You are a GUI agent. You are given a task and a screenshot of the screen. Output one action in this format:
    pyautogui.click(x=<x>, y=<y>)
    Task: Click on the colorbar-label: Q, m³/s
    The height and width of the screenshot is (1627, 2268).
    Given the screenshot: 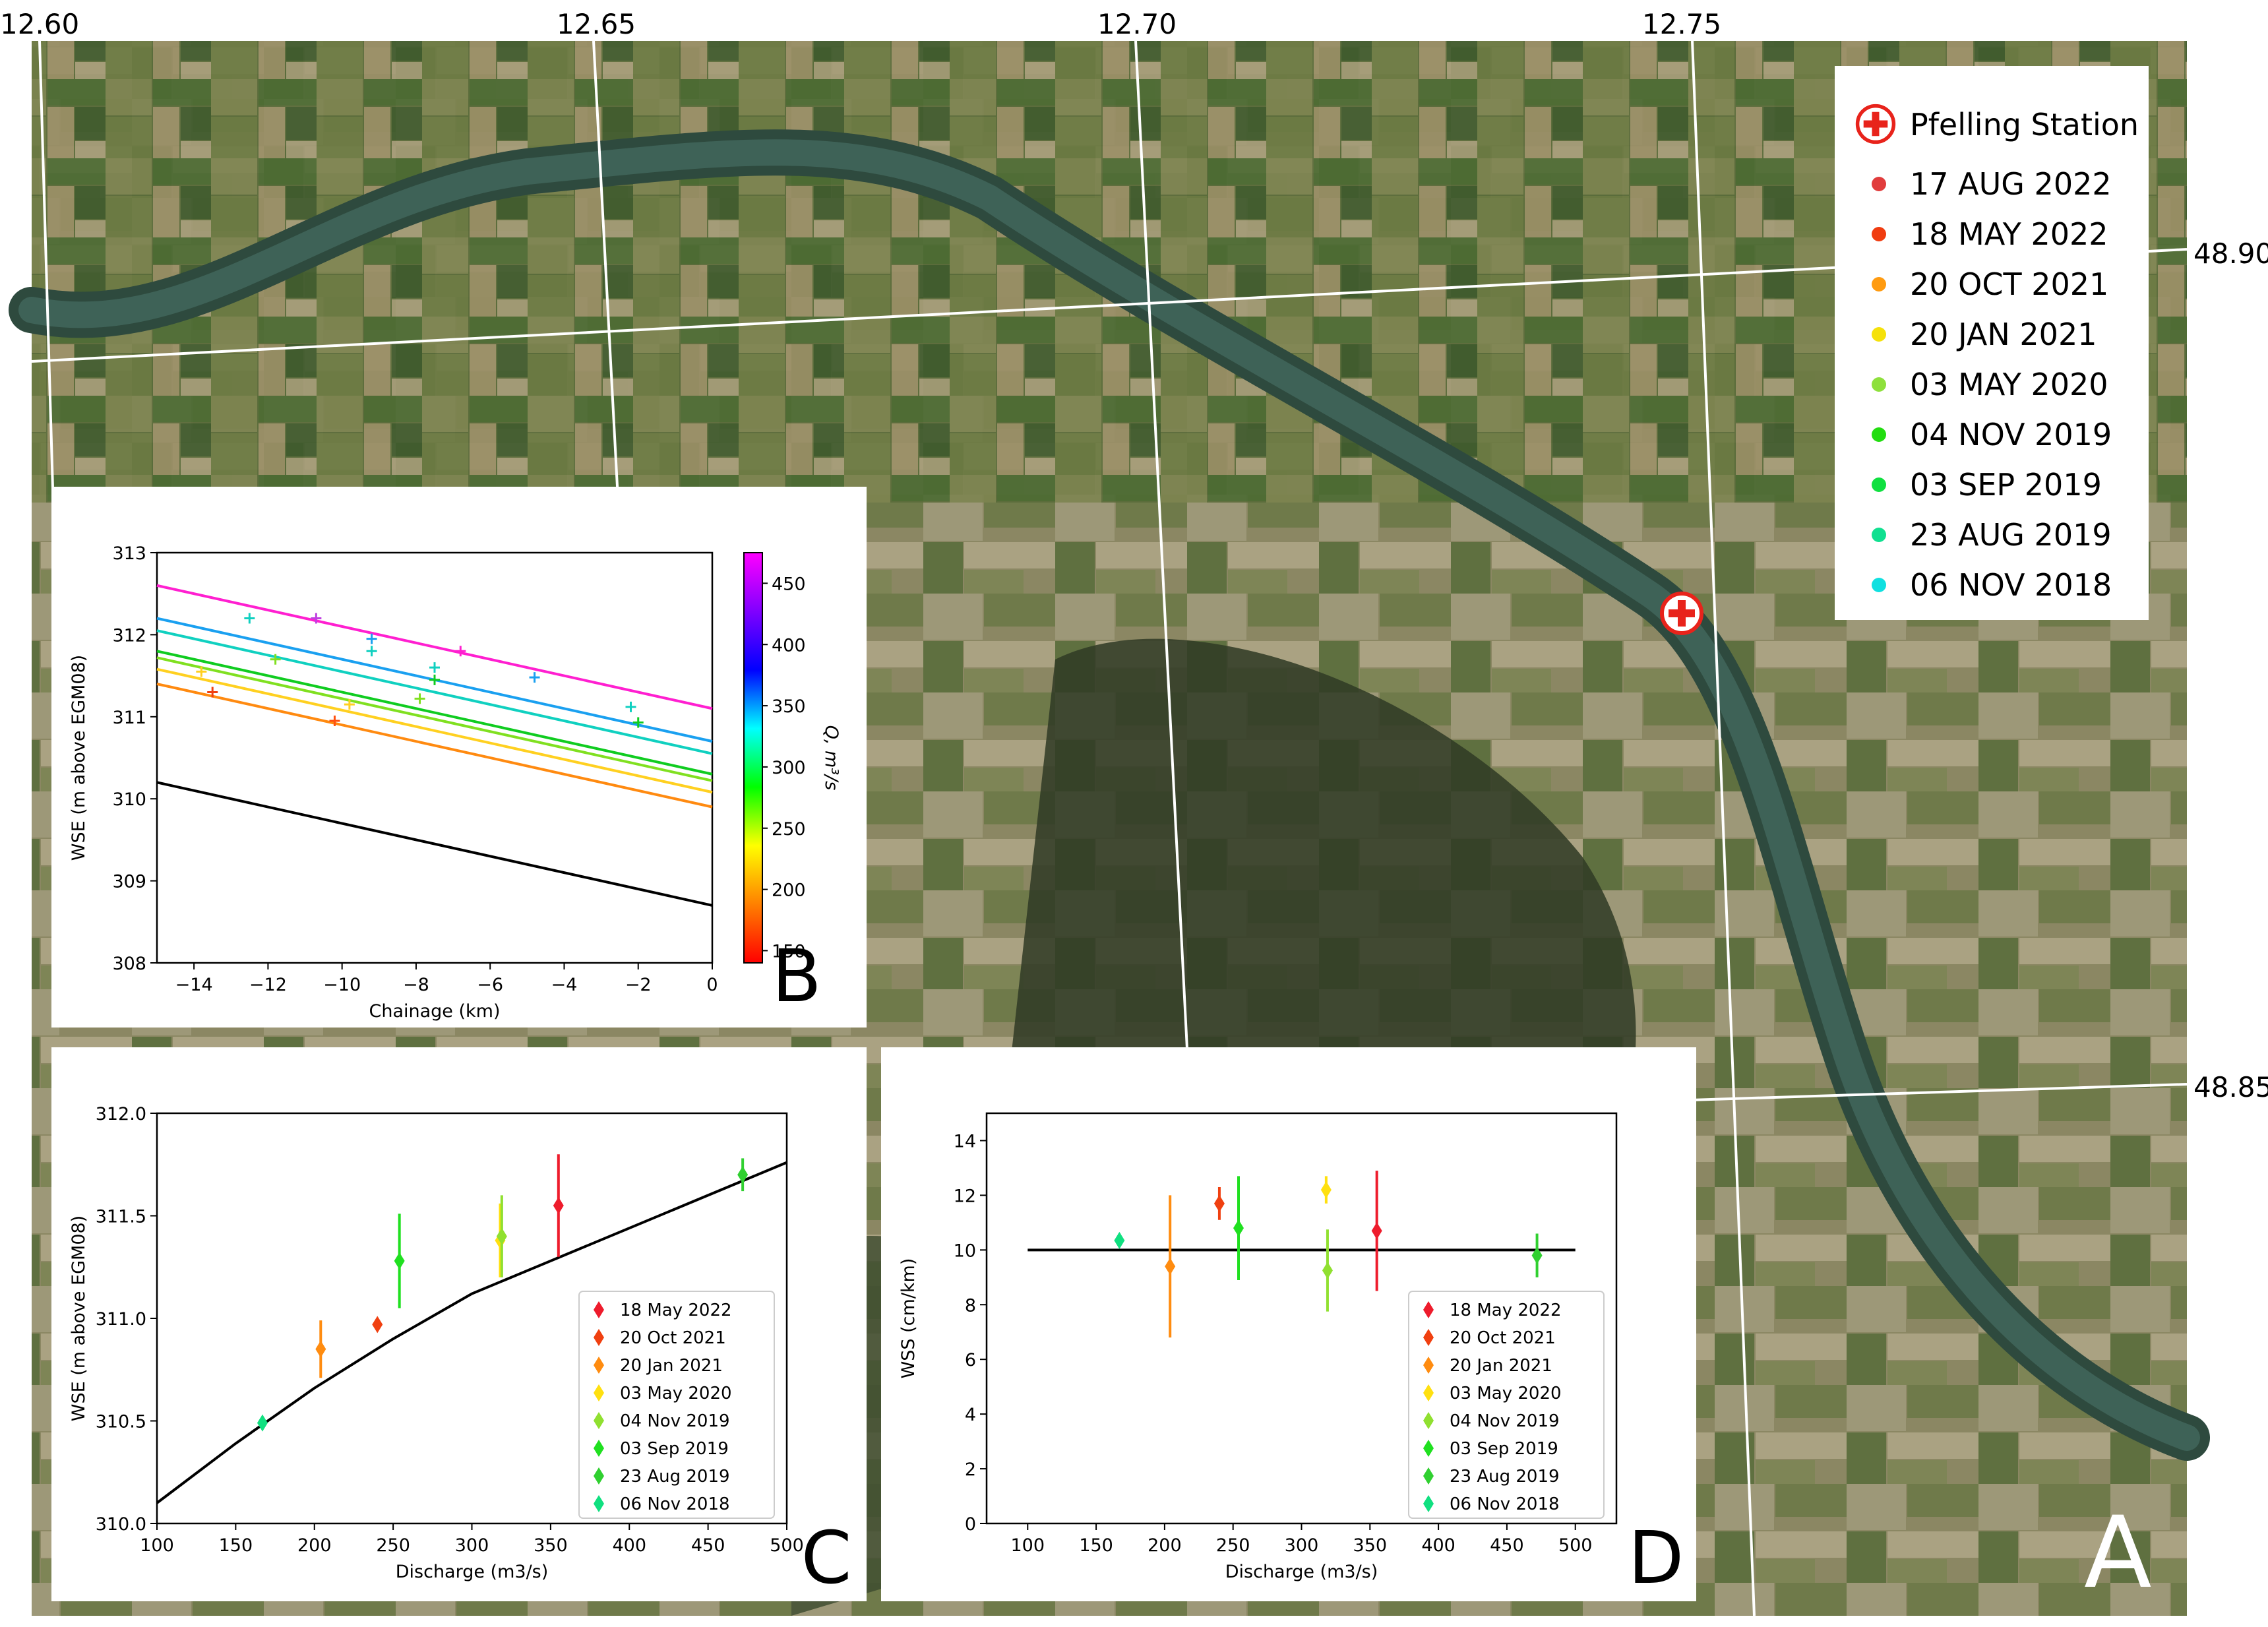 What is the action you would take?
    pyautogui.click(x=832, y=758)
    